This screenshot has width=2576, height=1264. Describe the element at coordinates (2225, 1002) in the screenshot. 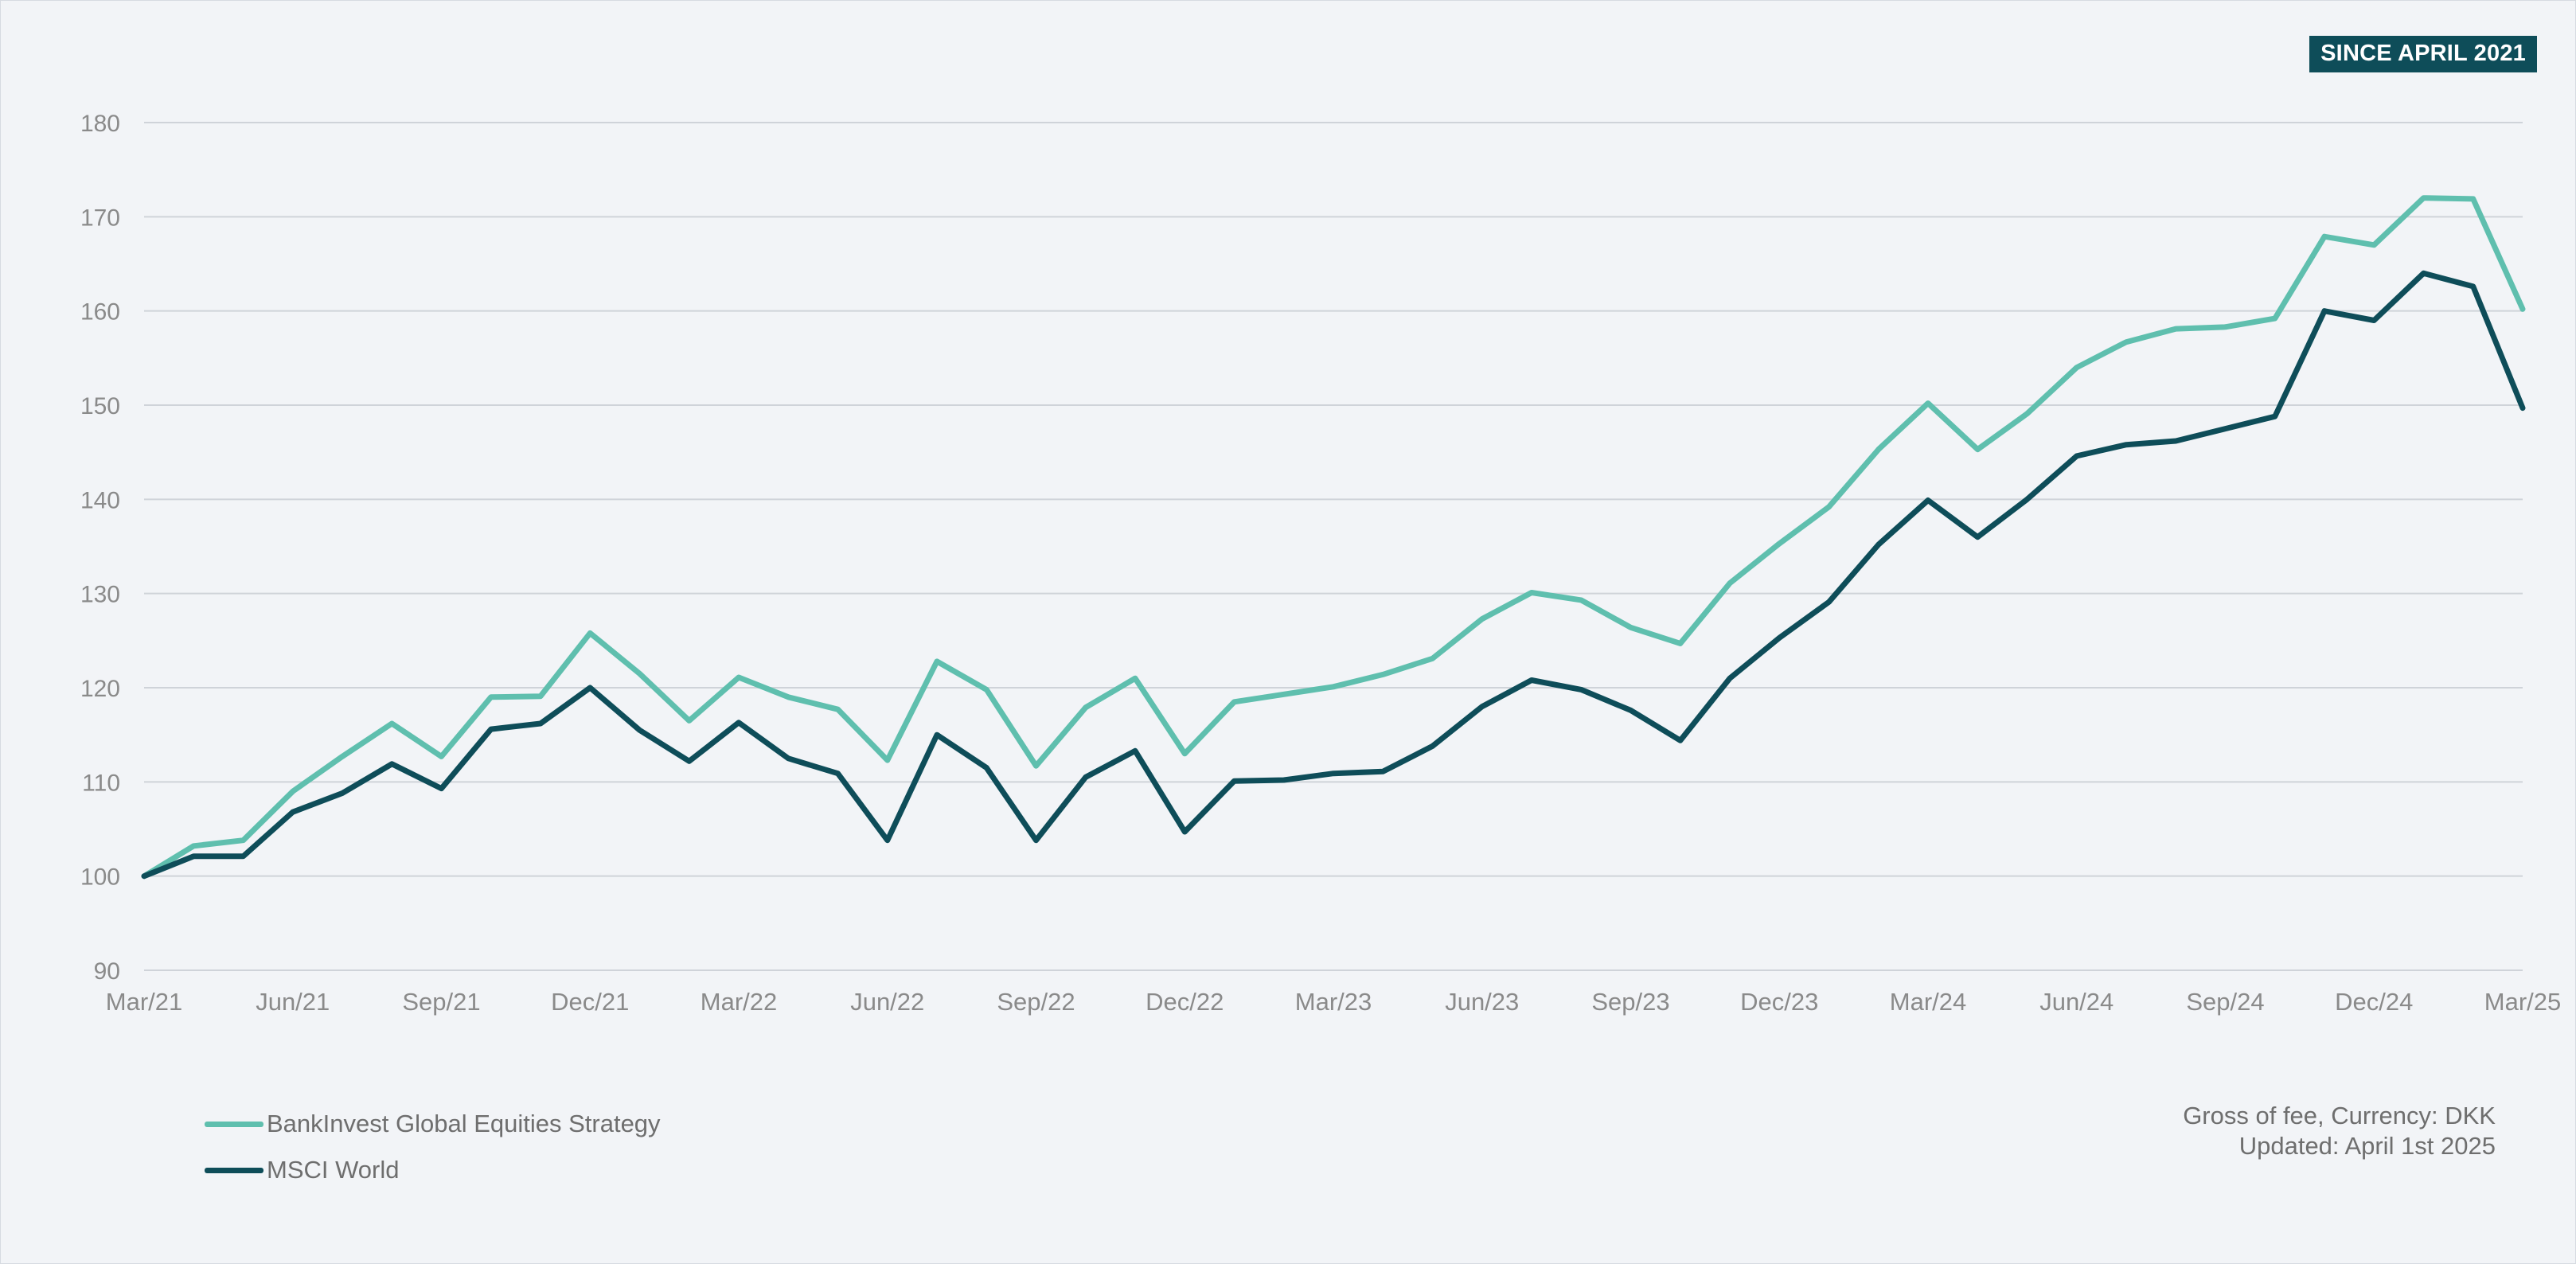

I see `x-tick-label: Sep/24` at that location.